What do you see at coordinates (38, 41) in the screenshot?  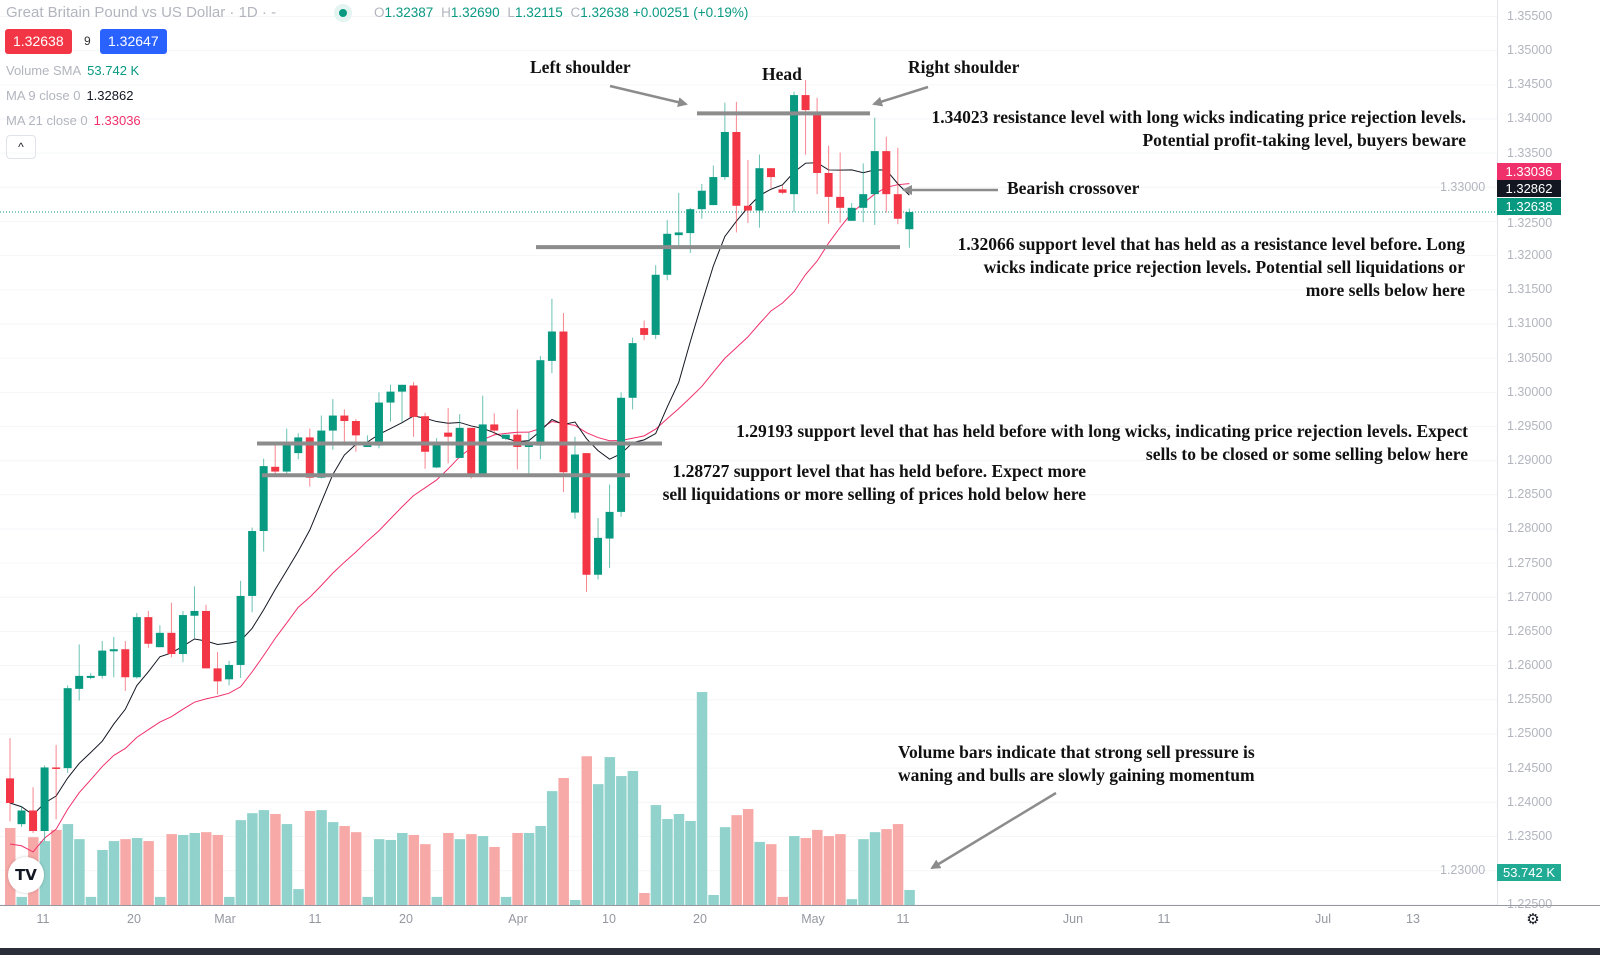 I see `sell-button: 1.32638` at bounding box center [38, 41].